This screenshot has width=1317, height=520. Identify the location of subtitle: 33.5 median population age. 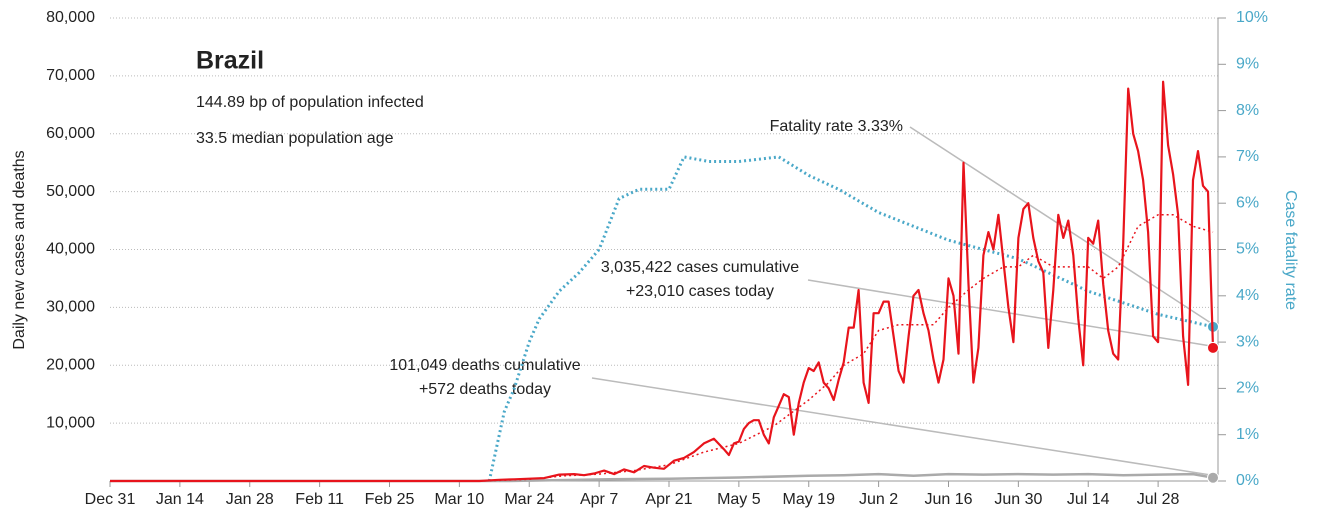
(295, 138).